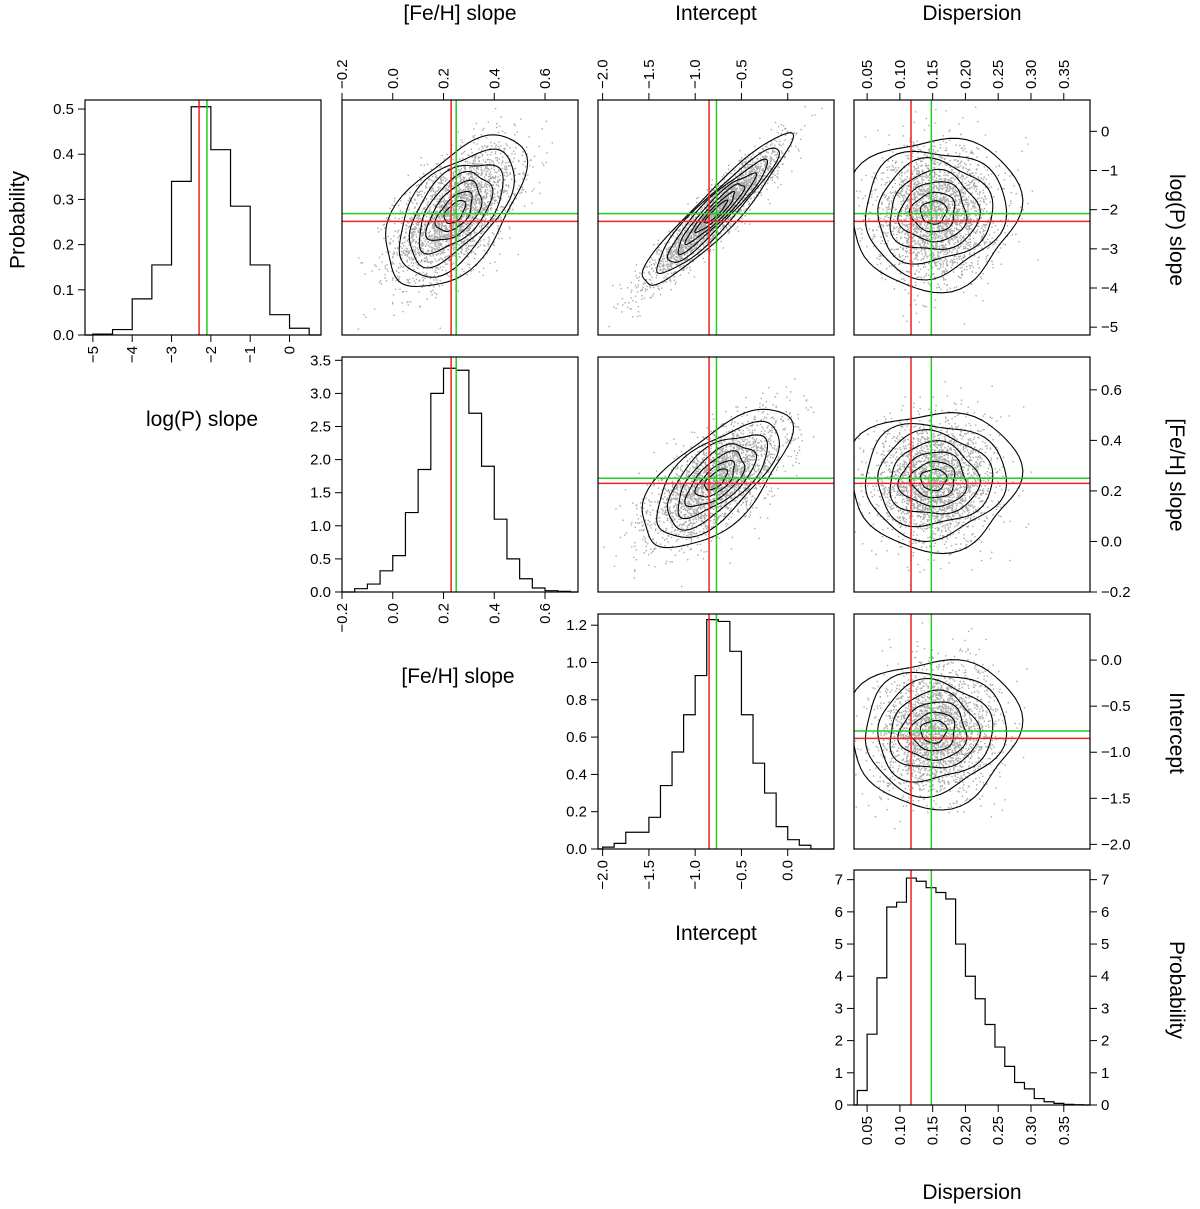 The image size is (1200, 1209). I want to click on hist-dispersion-ytick-label: 4, so click(839, 976).